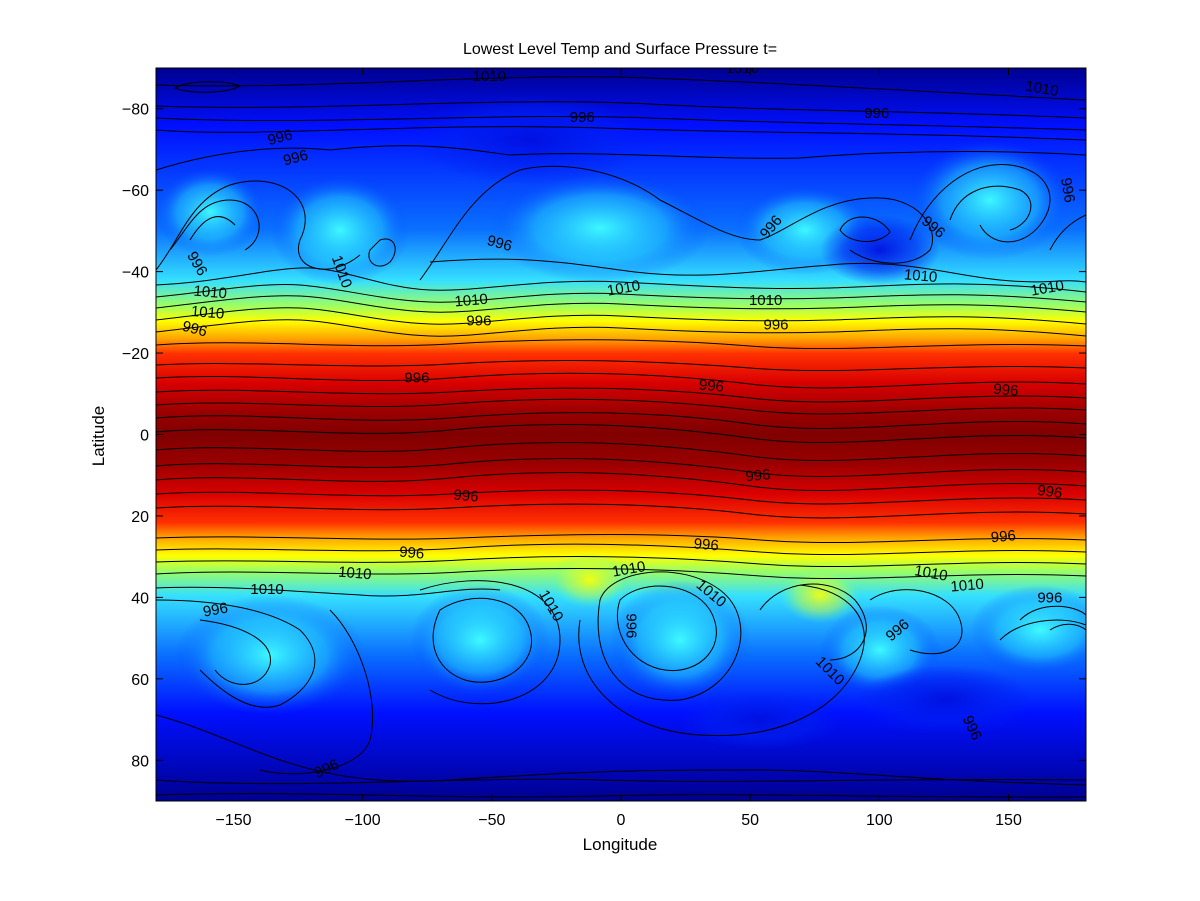 This screenshot has height=901, width=1200. What do you see at coordinates (750, 820) in the screenshot?
I see `x-tick-label: 50` at bounding box center [750, 820].